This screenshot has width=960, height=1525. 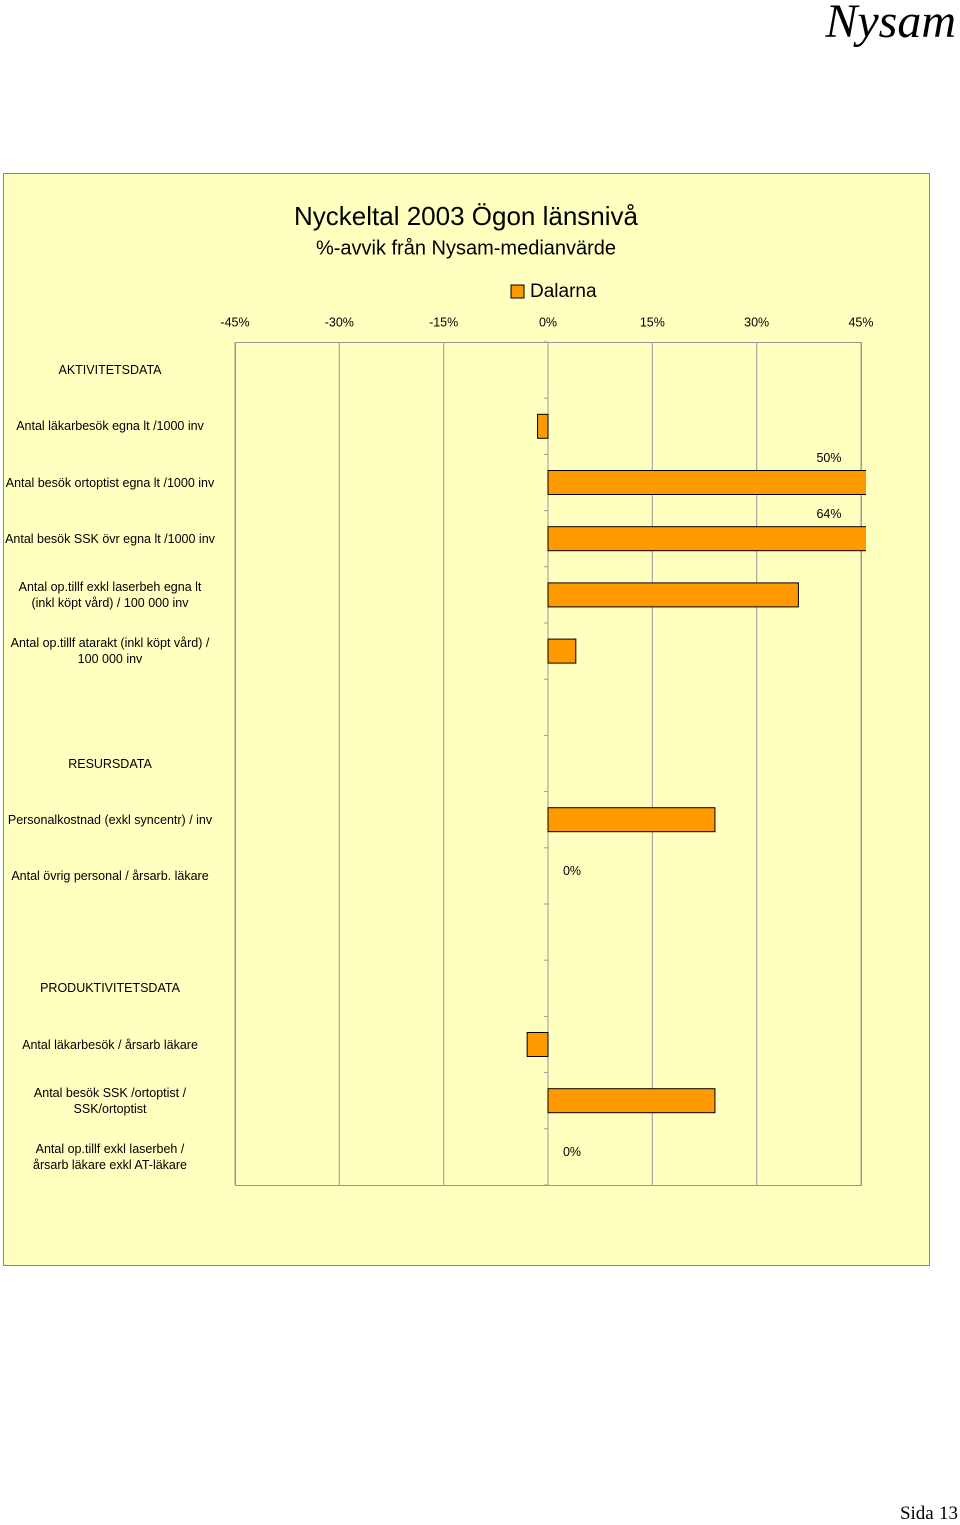 What do you see at coordinates (443, 322) in the screenshot?
I see `x-tick-label: -15%` at bounding box center [443, 322].